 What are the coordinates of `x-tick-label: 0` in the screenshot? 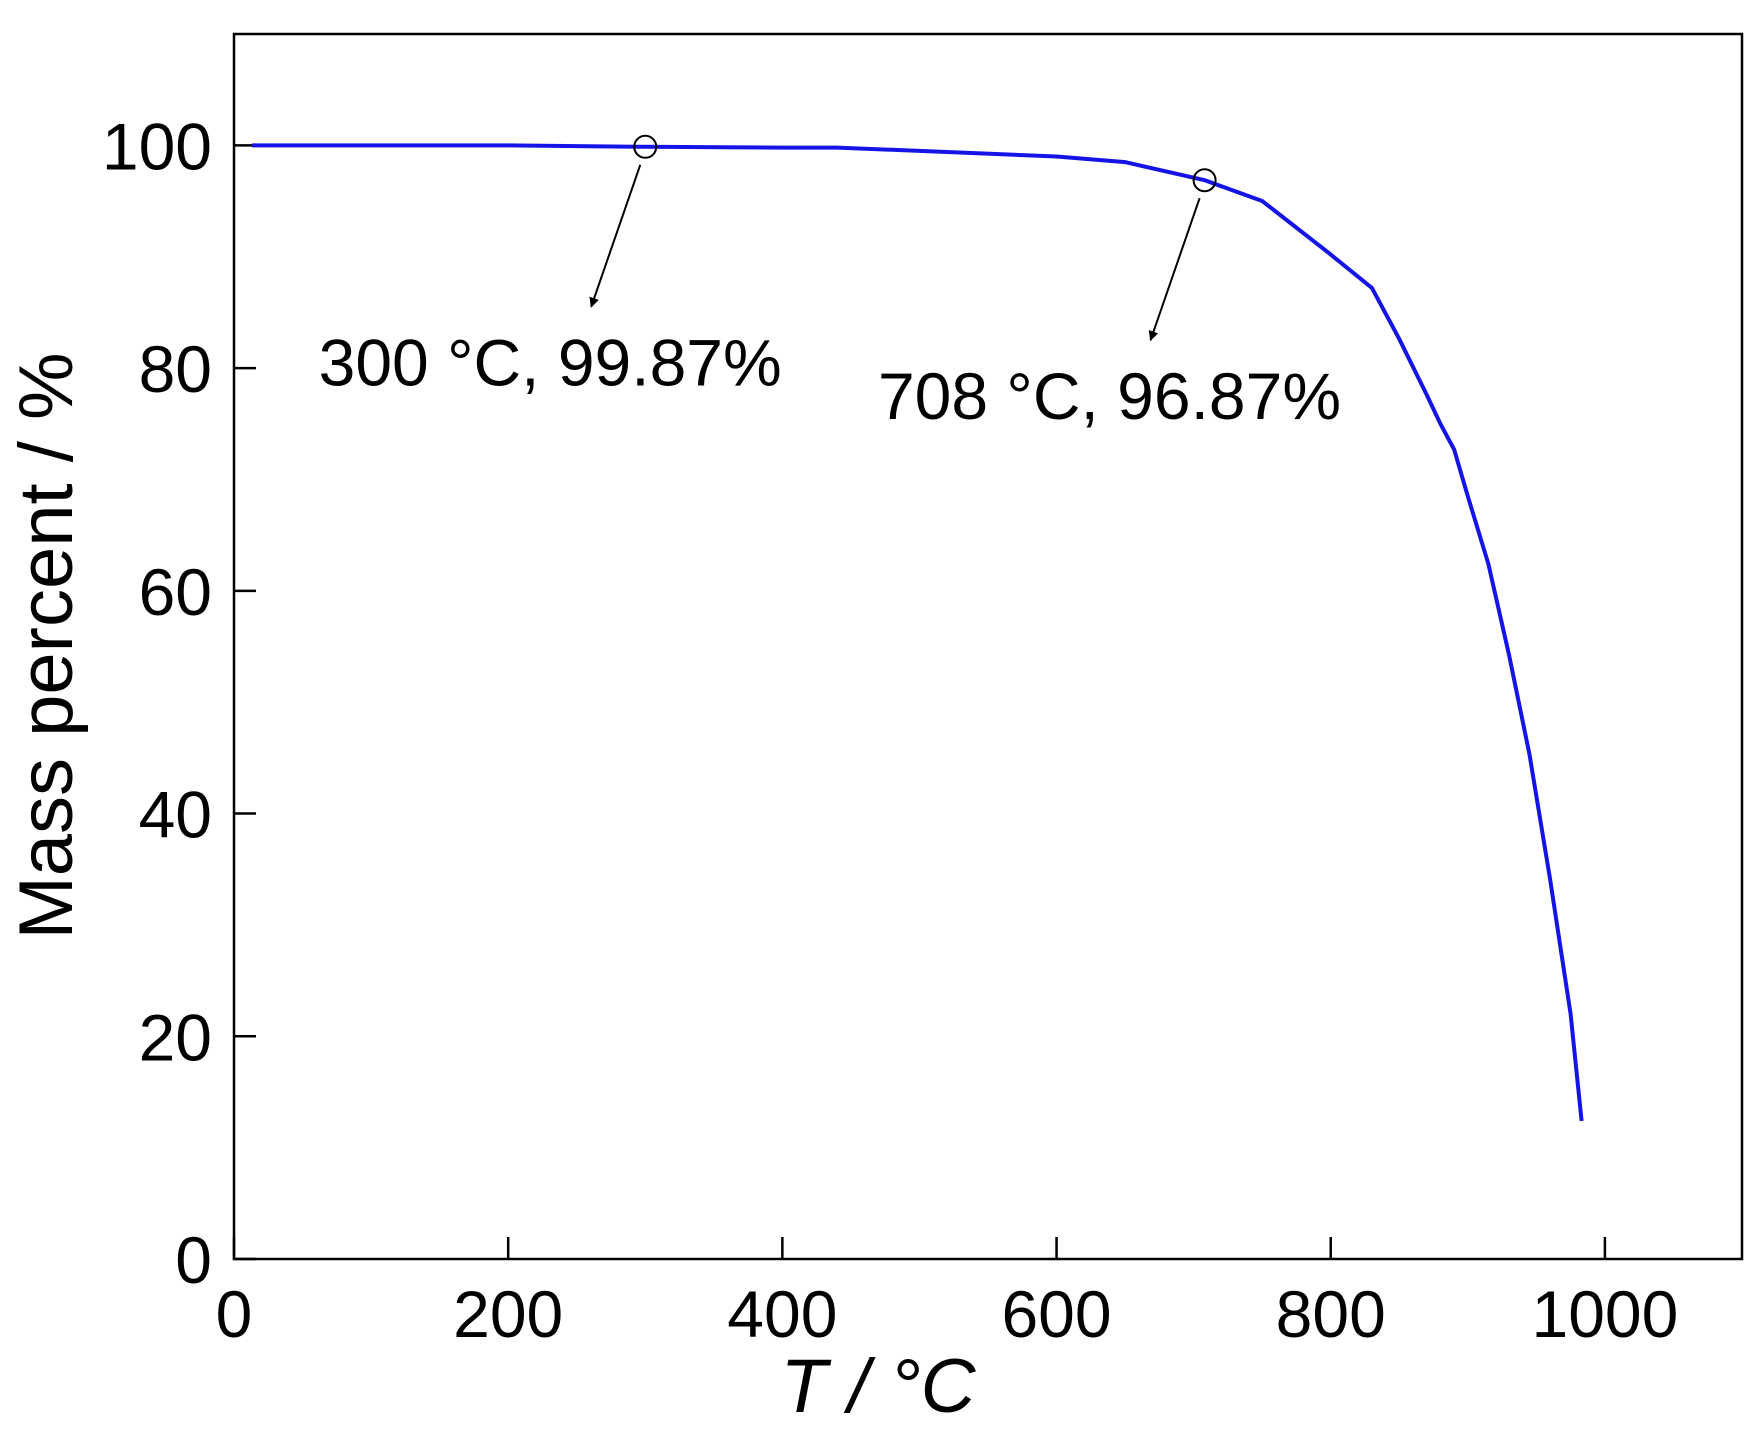 It's located at (234, 1314).